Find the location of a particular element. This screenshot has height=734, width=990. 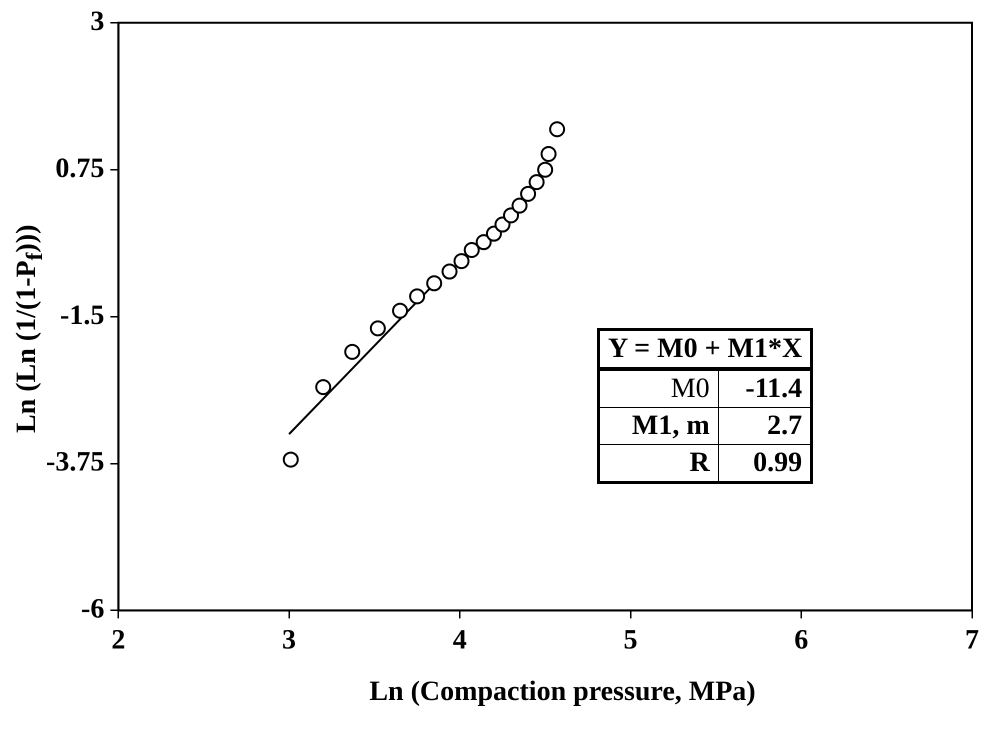

x-tick-label: 3 is located at coordinates (289, 640).